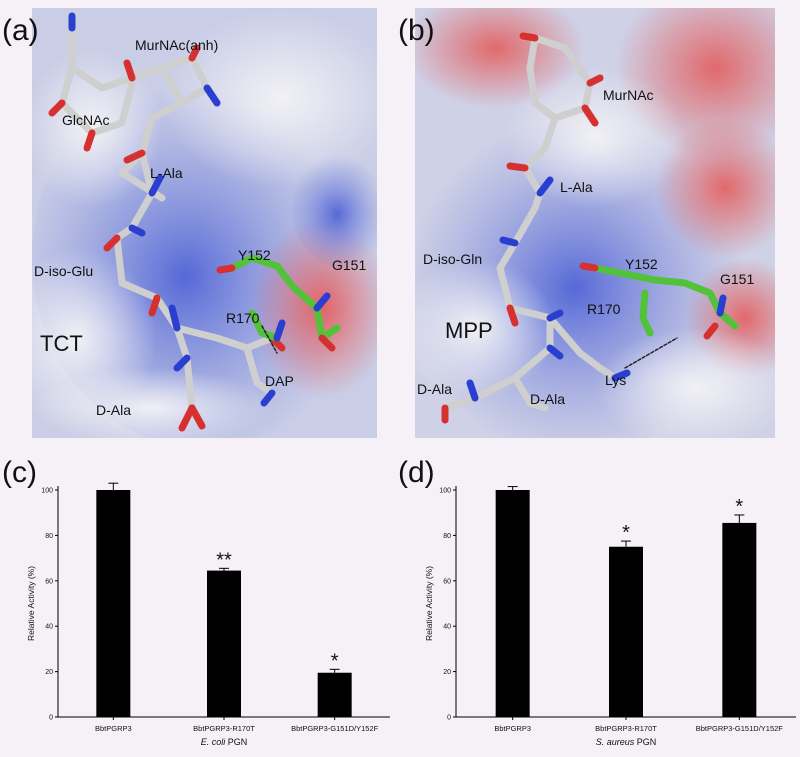 This screenshot has height=757, width=800. What do you see at coordinates (416, 30) in the screenshot?
I see `panel-letter-b: (b)` at bounding box center [416, 30].